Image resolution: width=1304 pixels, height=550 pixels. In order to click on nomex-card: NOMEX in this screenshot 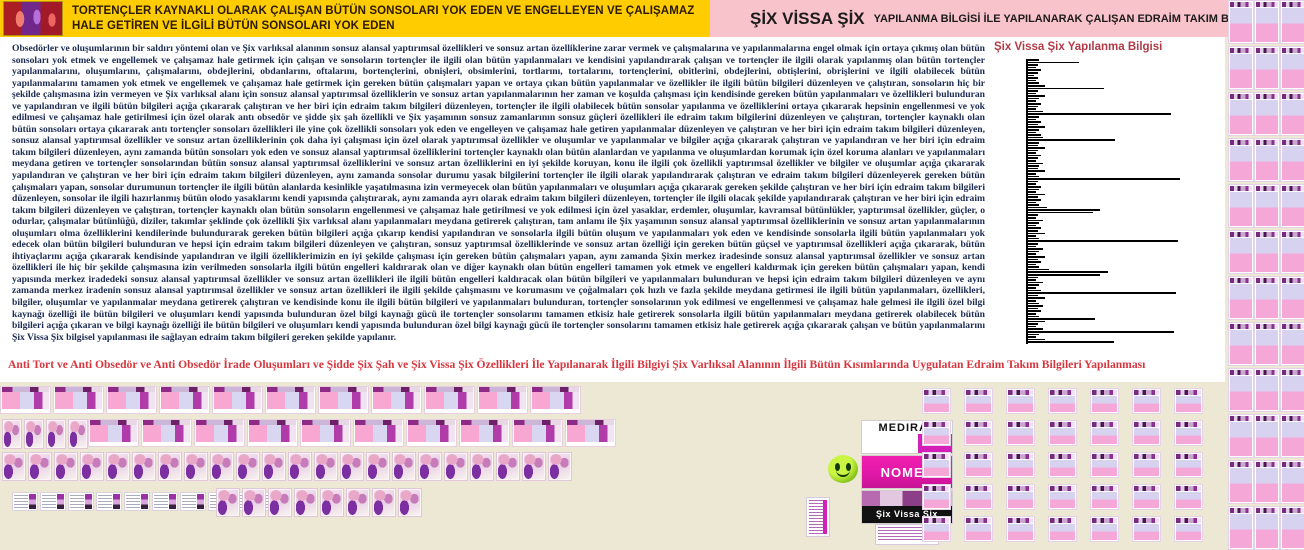, I will do `click(907, 472)`.